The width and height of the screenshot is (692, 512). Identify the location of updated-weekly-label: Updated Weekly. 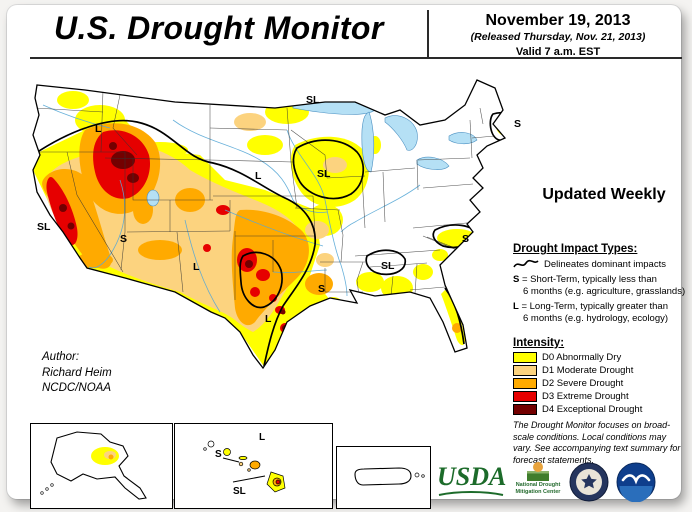
(604, 194).